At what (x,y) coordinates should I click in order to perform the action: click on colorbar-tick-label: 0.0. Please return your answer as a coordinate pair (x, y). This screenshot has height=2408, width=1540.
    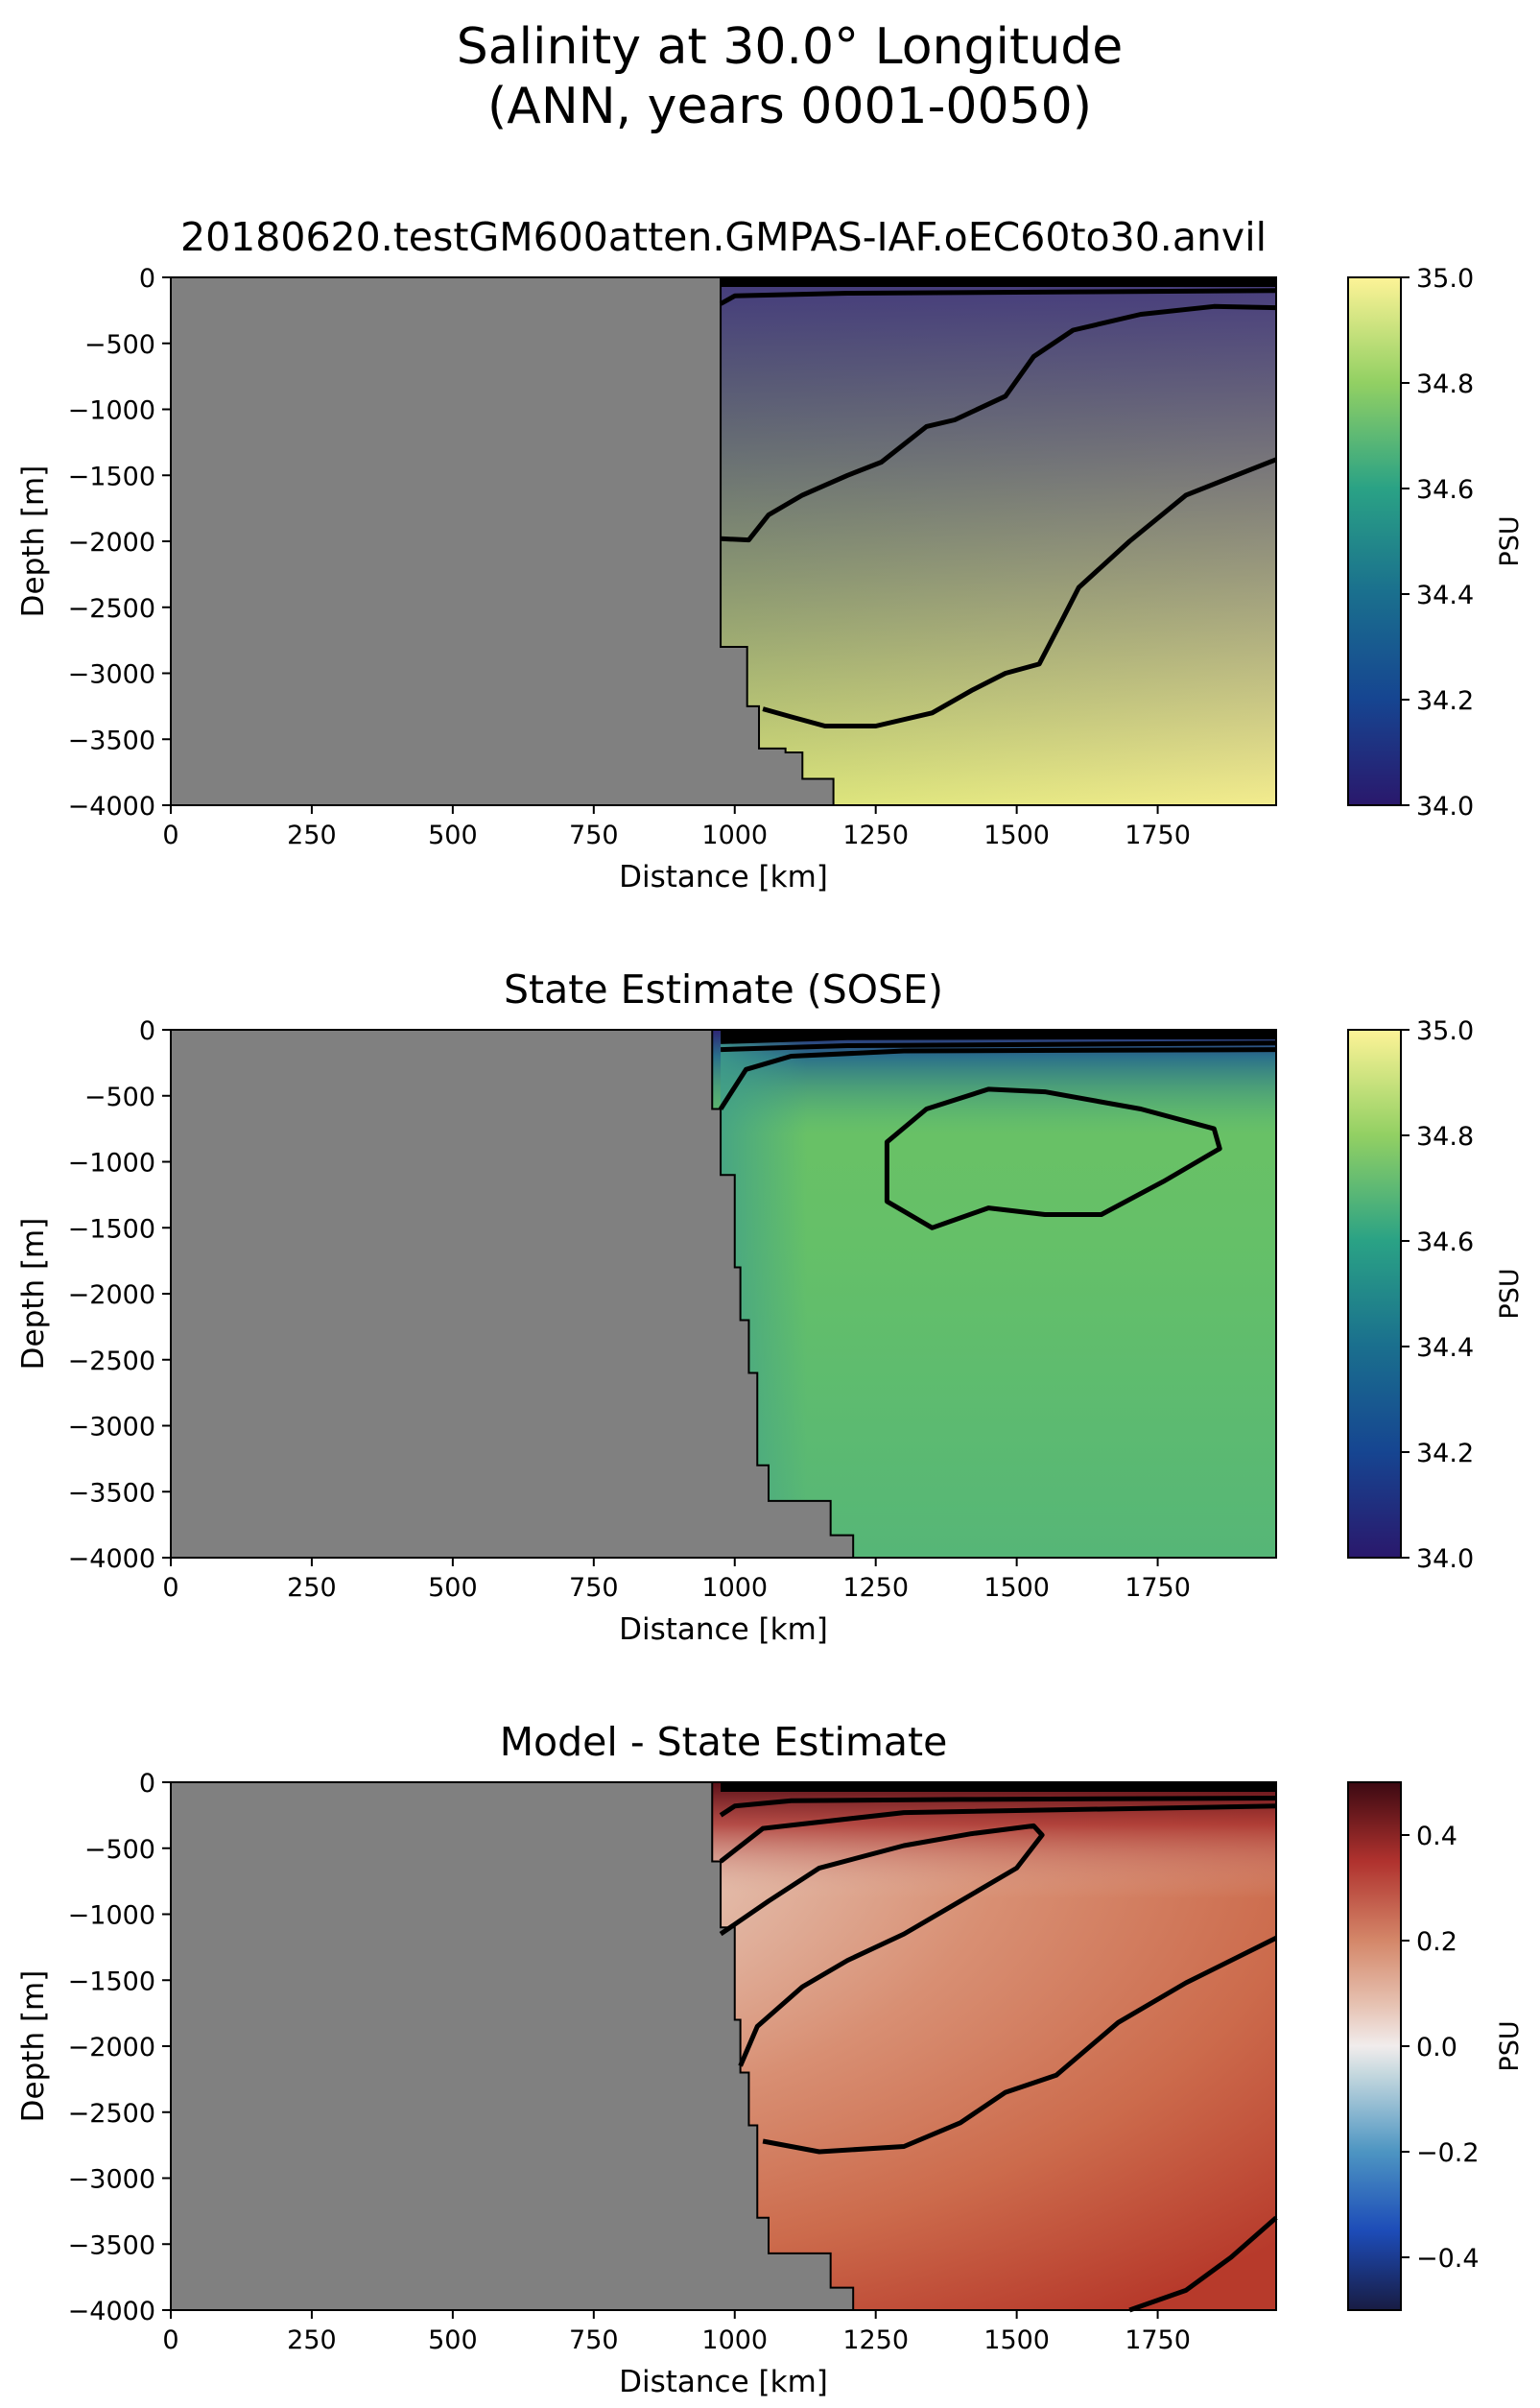
    Looking at the image, I should click on (1436, 2048).